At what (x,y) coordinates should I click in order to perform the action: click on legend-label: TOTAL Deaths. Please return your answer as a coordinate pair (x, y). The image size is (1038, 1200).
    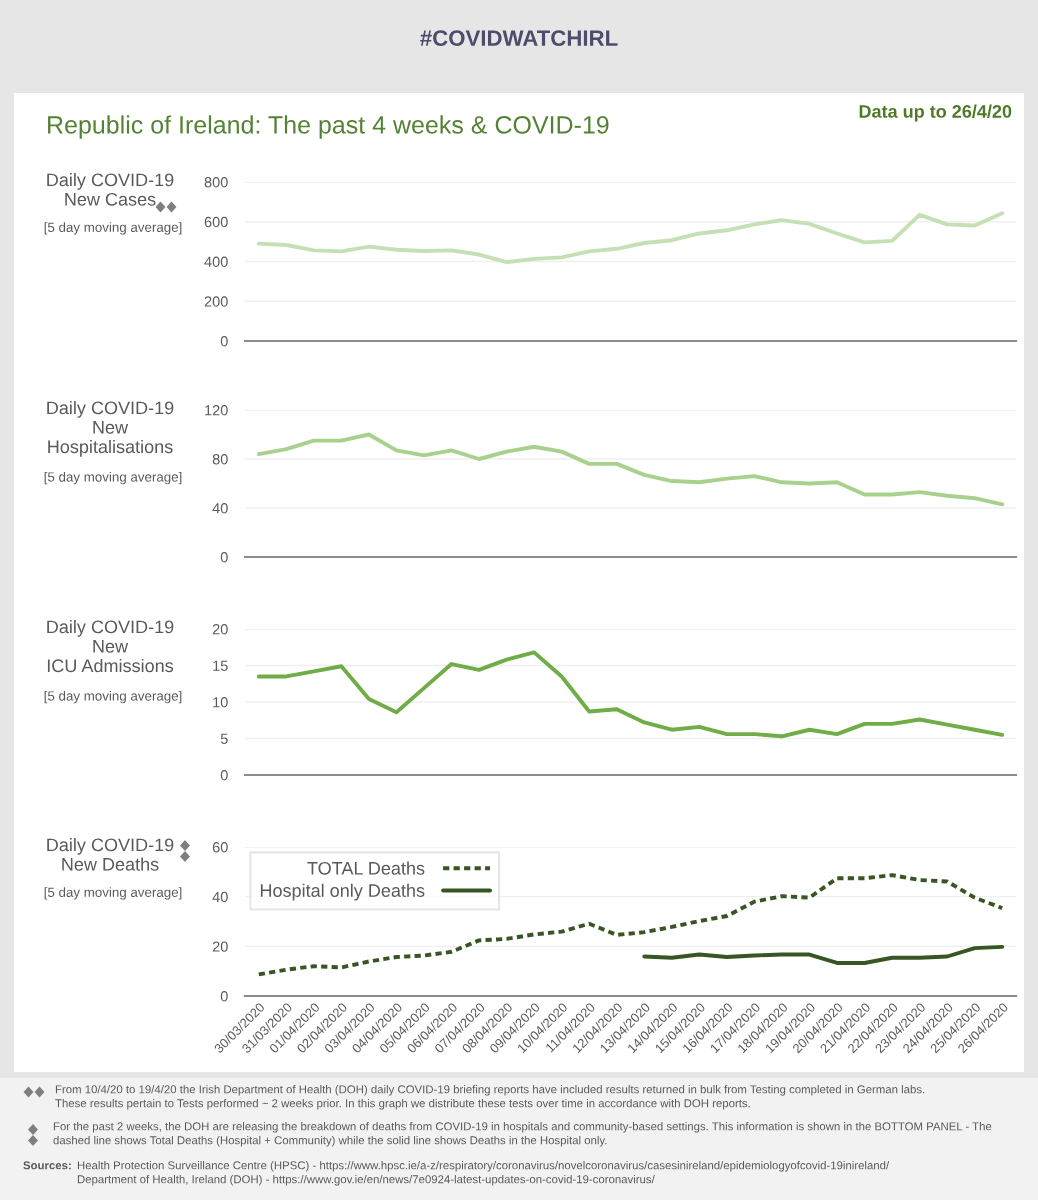
    Looking at the image, I should click on (366, 868).